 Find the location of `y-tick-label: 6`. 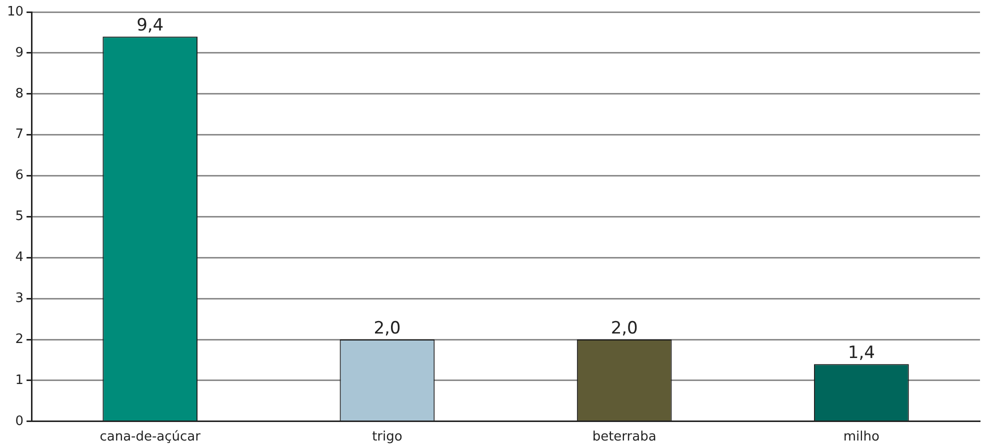

y-tick-label: 6 is located at coordinates (19, 176).